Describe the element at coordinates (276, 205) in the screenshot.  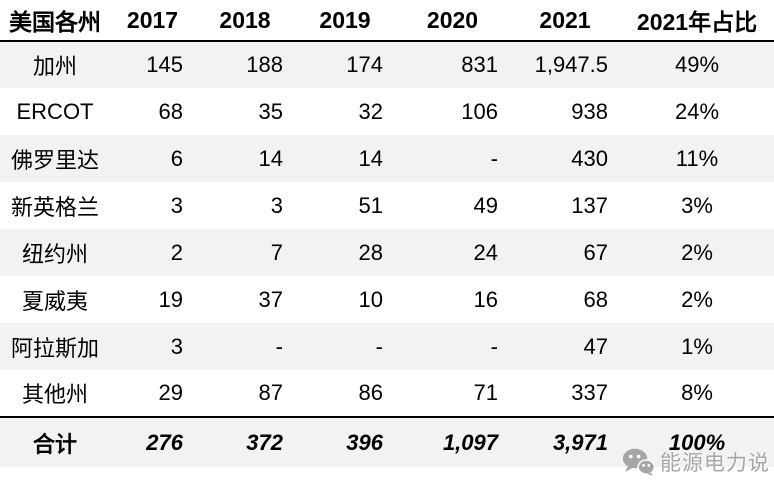
I see `cell-2018: 3` at that location.